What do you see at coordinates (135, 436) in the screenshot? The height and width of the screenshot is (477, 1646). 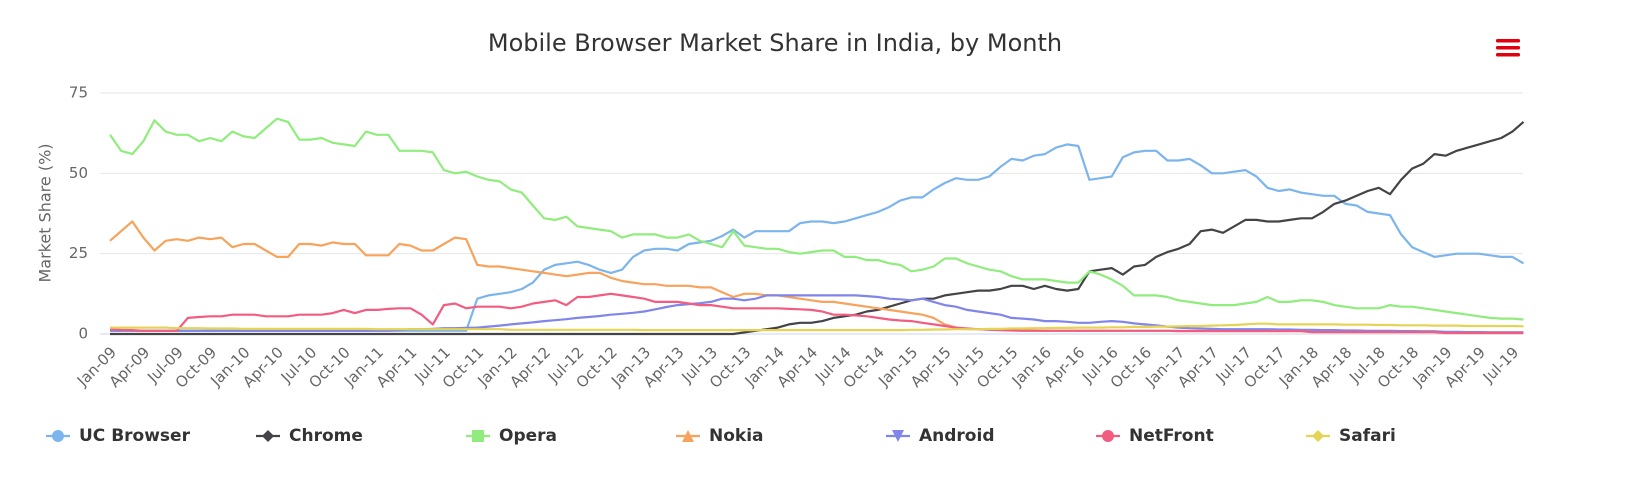 I see `legend-label: UC Browser` at bounding box center [135, 436].